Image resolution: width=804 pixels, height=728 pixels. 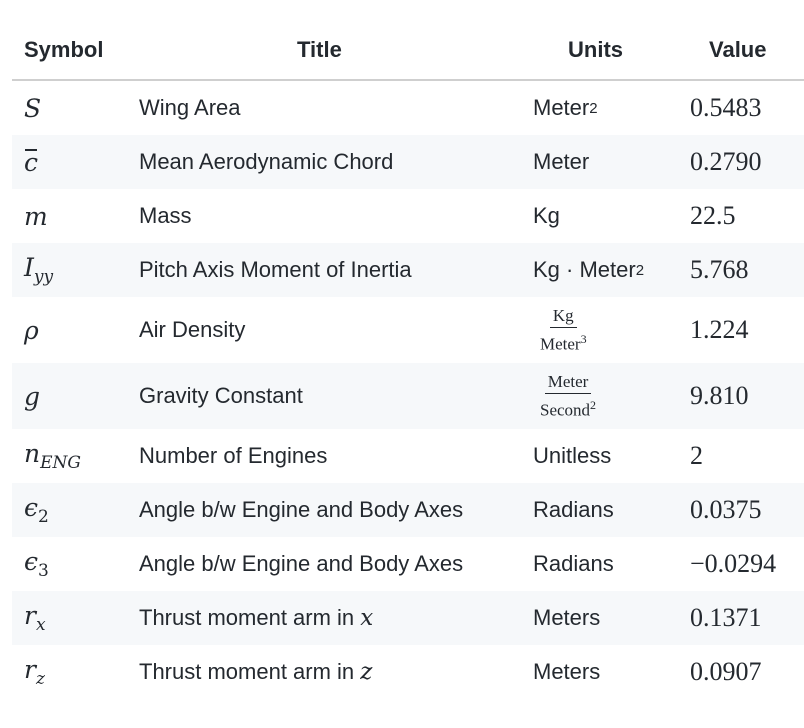 I want to click on title-cell: Mass, so click(x=165, y=215).